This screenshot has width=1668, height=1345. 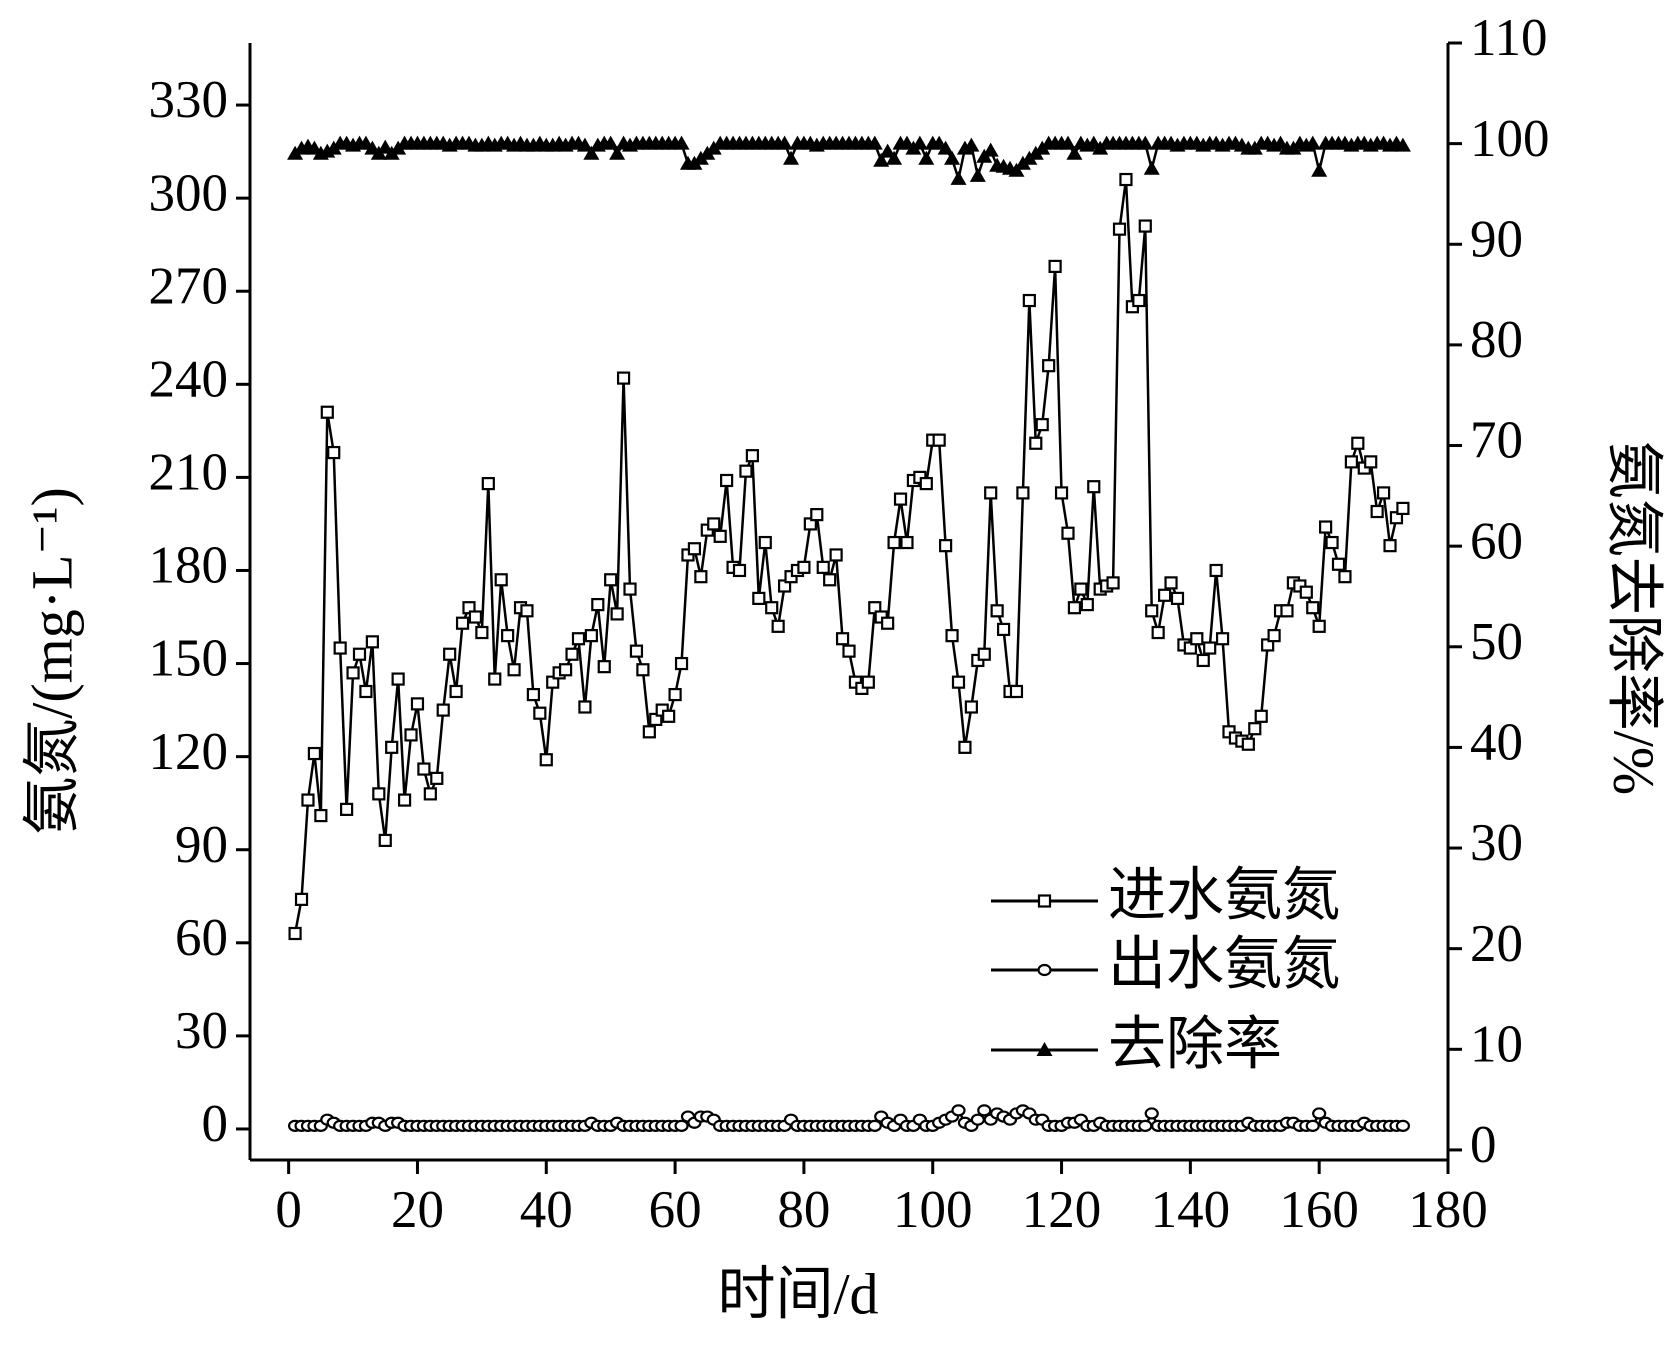 What do you see at coordinates (51, 661) in the screenshot?
I see `y-axis-title: 氨氮/(mg·L⁻¹)` at bounding box center [51, 661].